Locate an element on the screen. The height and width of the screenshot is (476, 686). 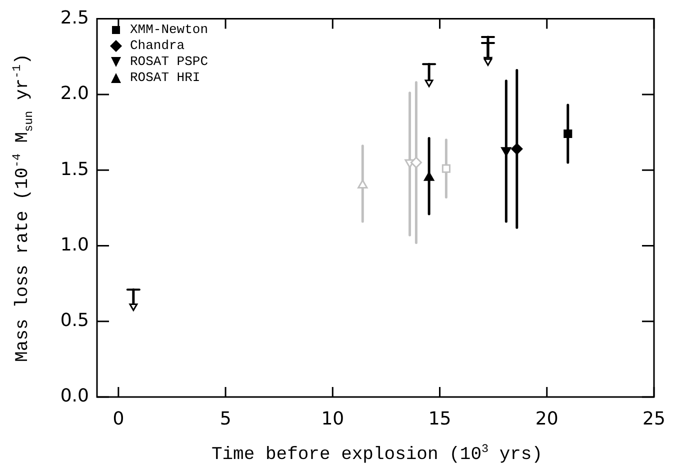
x-tick-label: 15 is located at coordinates (440, 419).